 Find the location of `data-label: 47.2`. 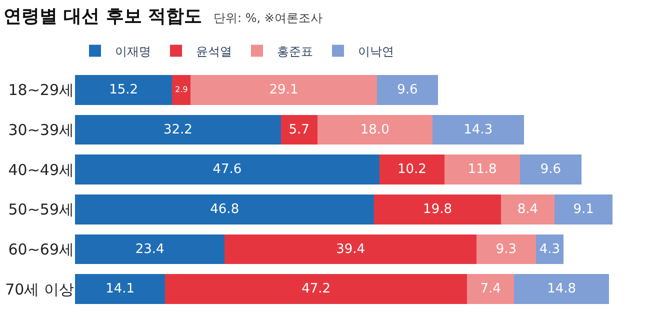

data-label: 47.2 is located at coordinates (316, 289).